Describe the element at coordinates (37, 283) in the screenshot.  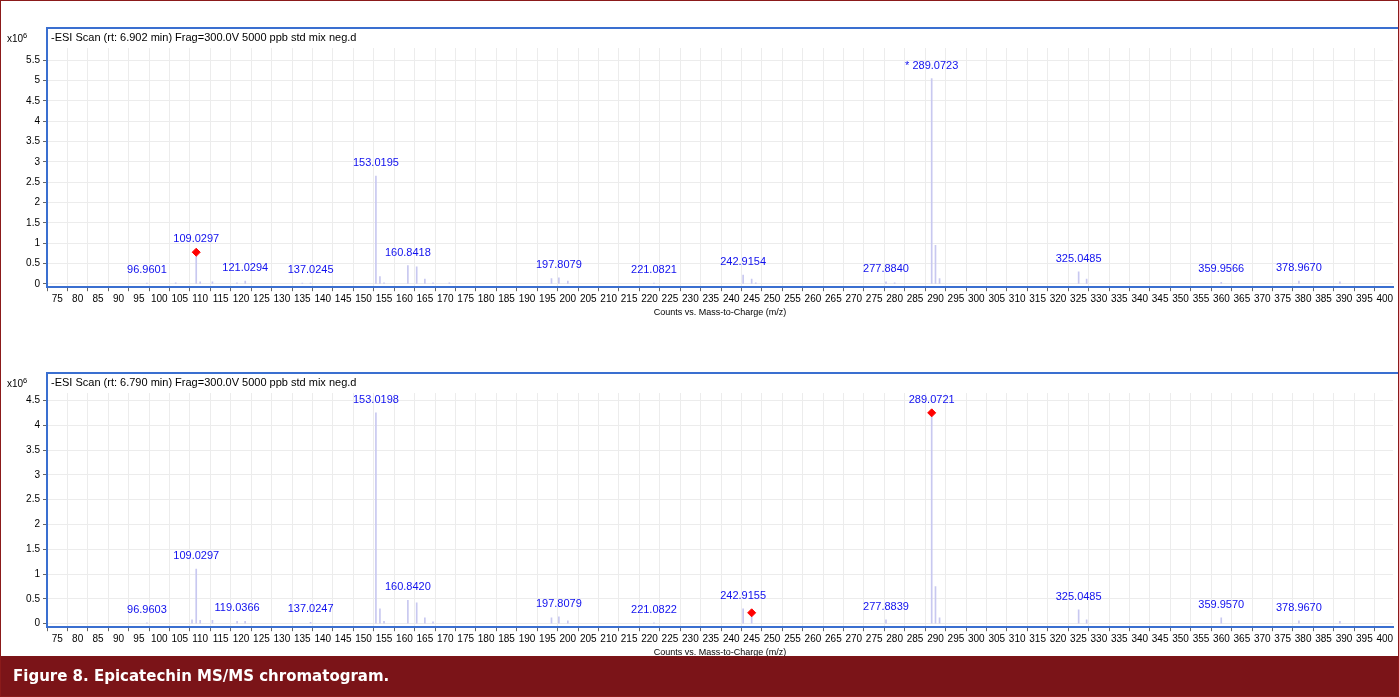
I see `y-tick-label: 0` at that location.